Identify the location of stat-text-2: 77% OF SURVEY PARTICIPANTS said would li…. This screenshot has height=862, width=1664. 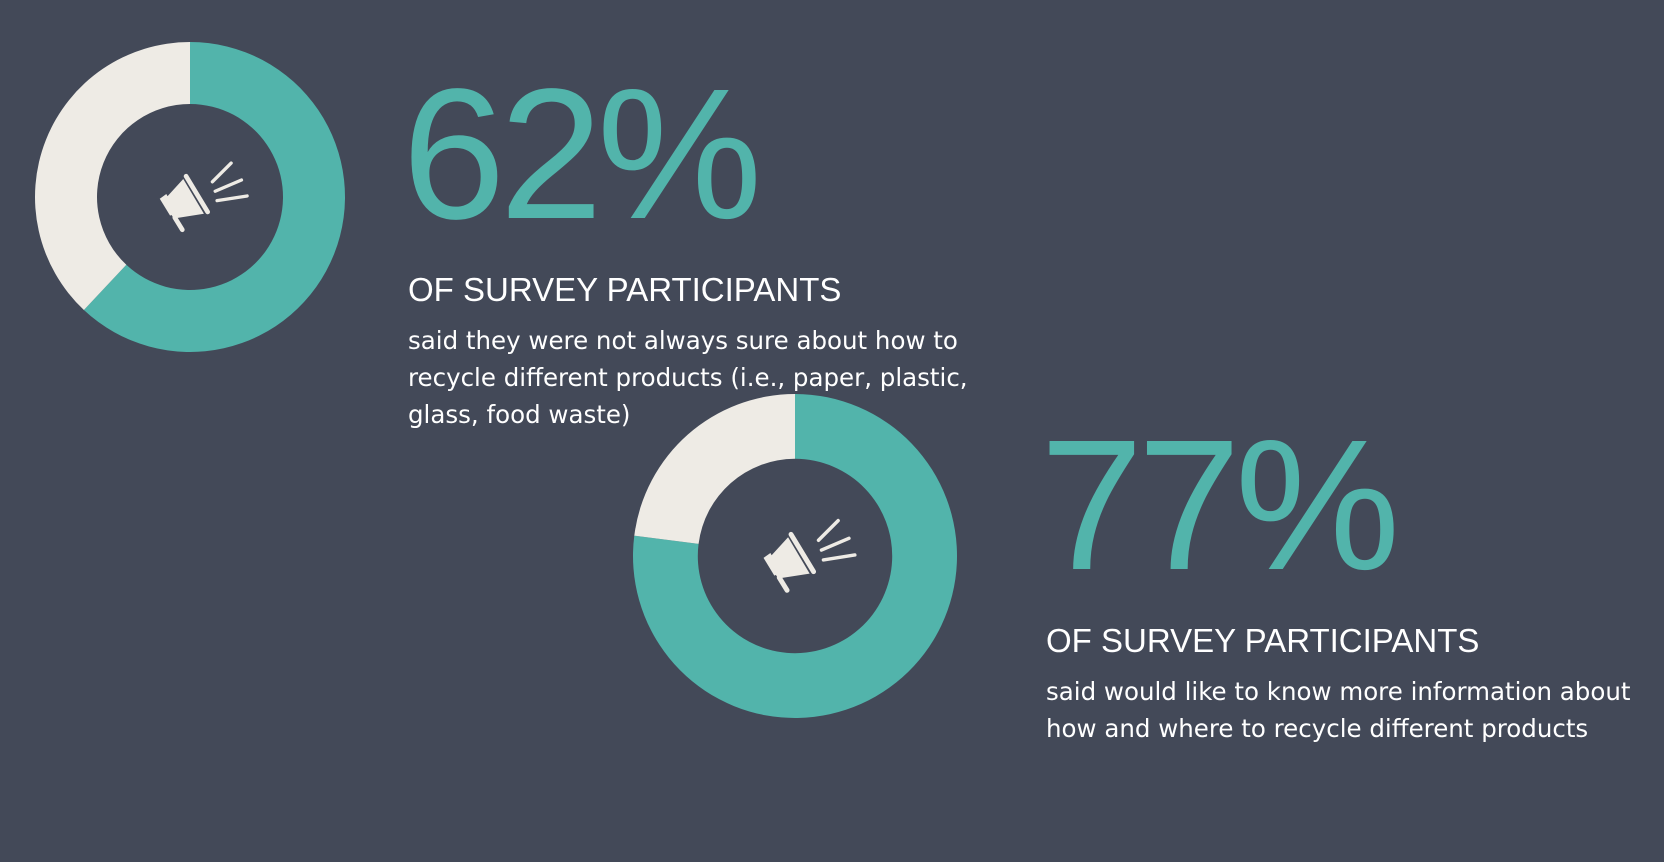
(1338, 580).